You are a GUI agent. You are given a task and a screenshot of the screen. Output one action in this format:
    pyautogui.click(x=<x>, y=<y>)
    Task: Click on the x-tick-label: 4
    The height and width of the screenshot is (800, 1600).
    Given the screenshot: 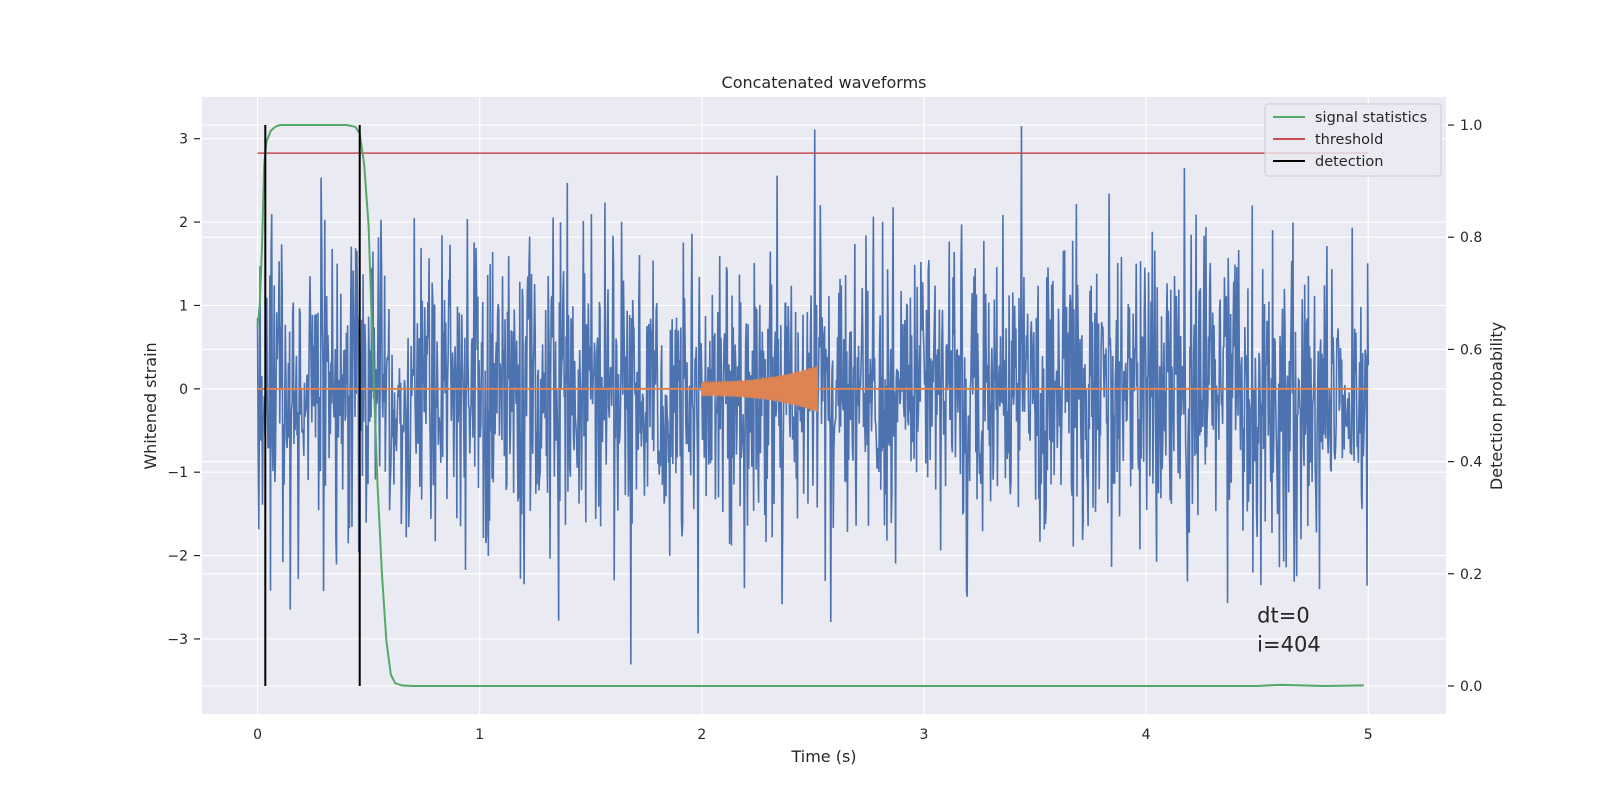 What is the action you would take?
    pyautogui.click(x=1146, y=735)
    